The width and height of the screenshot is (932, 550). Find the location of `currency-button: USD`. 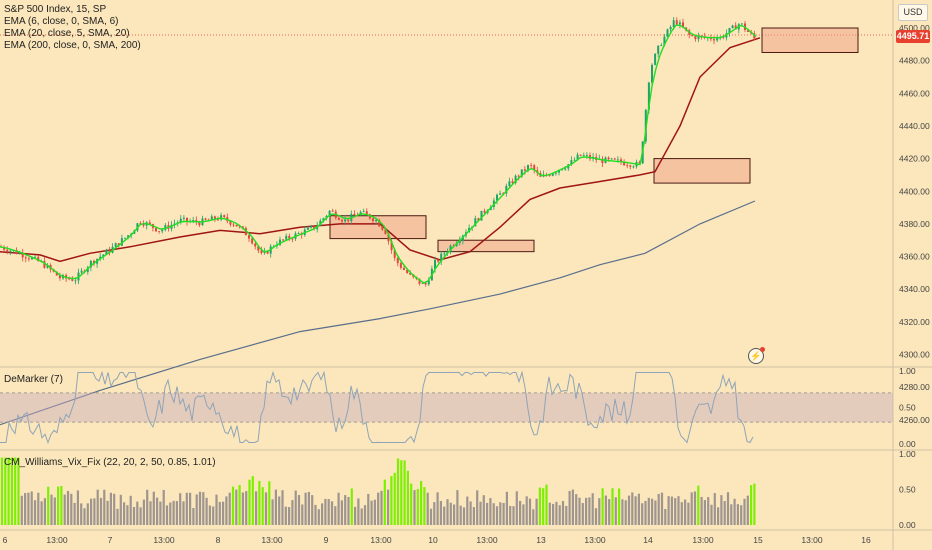

currency-button: USD is located at coordinates (913, 12).